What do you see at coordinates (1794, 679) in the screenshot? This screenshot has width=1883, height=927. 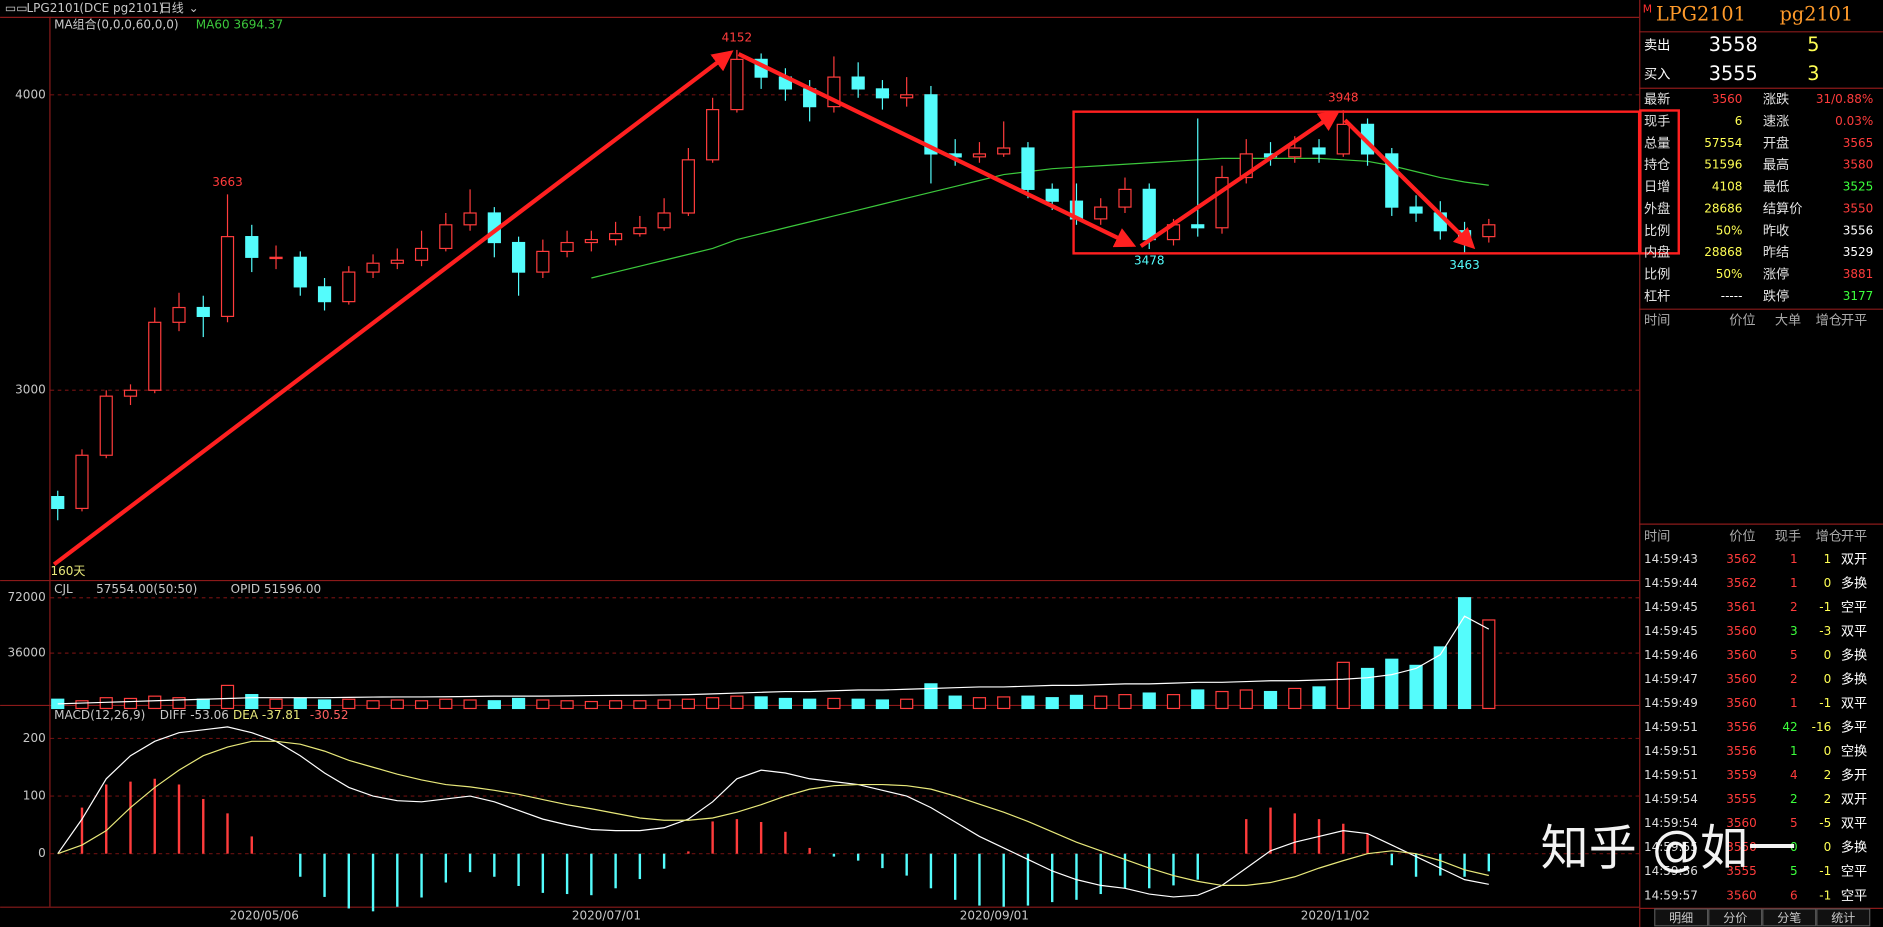 I see `tick-volume: 2` at bounding box center [1794, 679].